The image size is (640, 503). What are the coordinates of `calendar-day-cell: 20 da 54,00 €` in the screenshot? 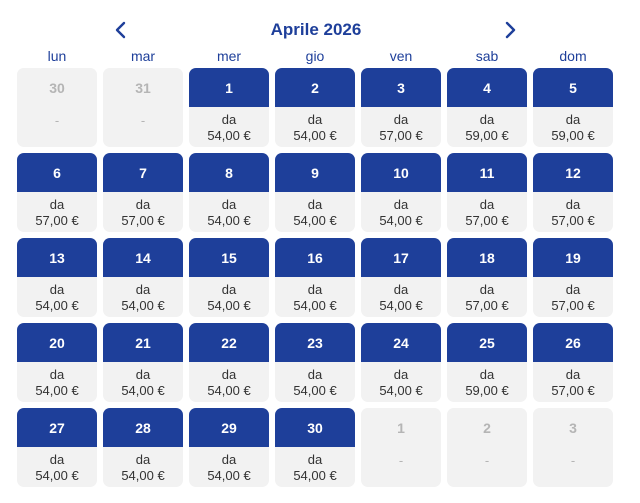 It's located at (57, 362).